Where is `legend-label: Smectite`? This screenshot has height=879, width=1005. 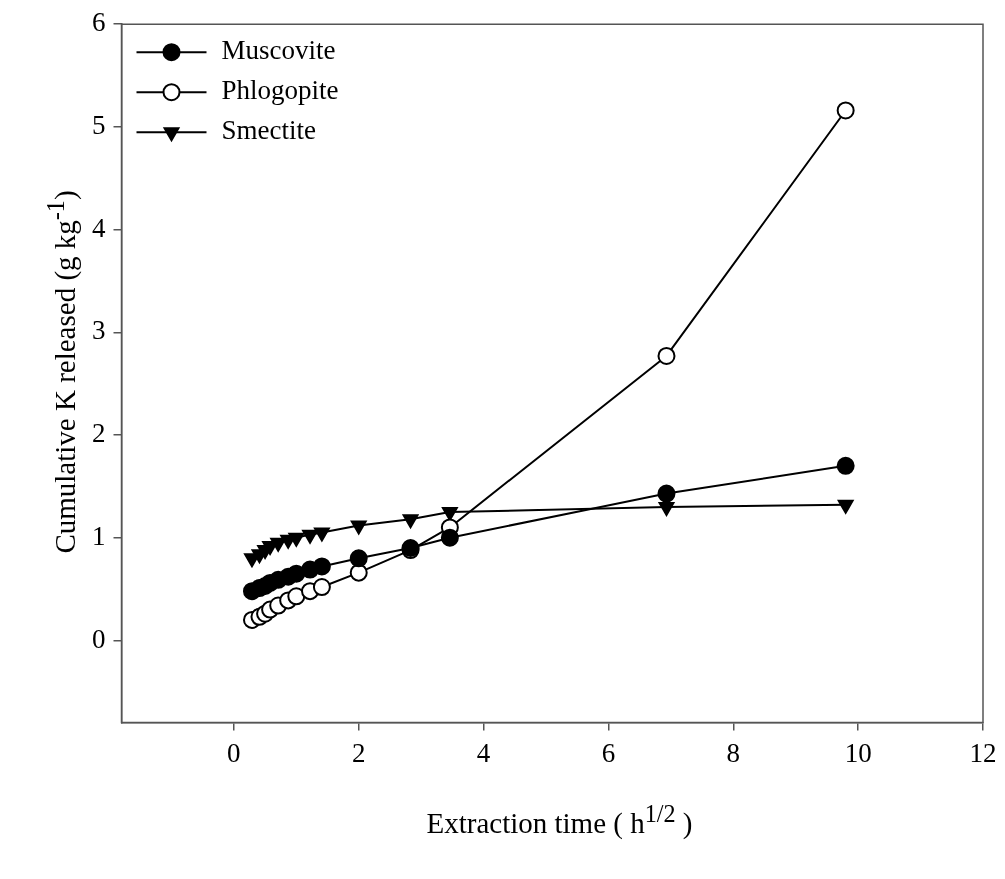 legend-label: Smectite is located at coordinates (268, 130).